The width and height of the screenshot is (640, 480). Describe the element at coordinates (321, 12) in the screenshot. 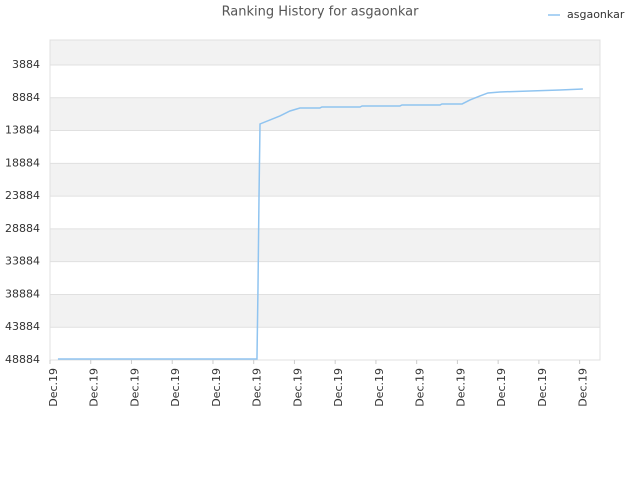

I see `chart-title: Ranking History for asgaonkar` at that location.